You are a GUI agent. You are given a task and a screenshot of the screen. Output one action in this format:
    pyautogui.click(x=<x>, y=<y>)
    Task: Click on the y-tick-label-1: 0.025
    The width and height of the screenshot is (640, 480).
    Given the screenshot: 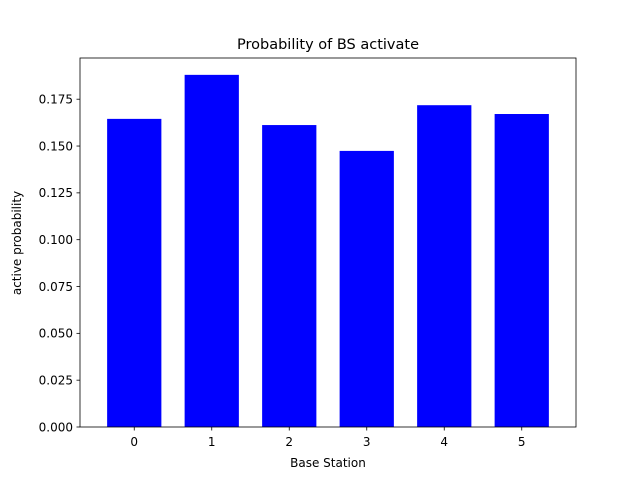 What is the action you would take?
    pyautogui.click(x=56, y=380)
    